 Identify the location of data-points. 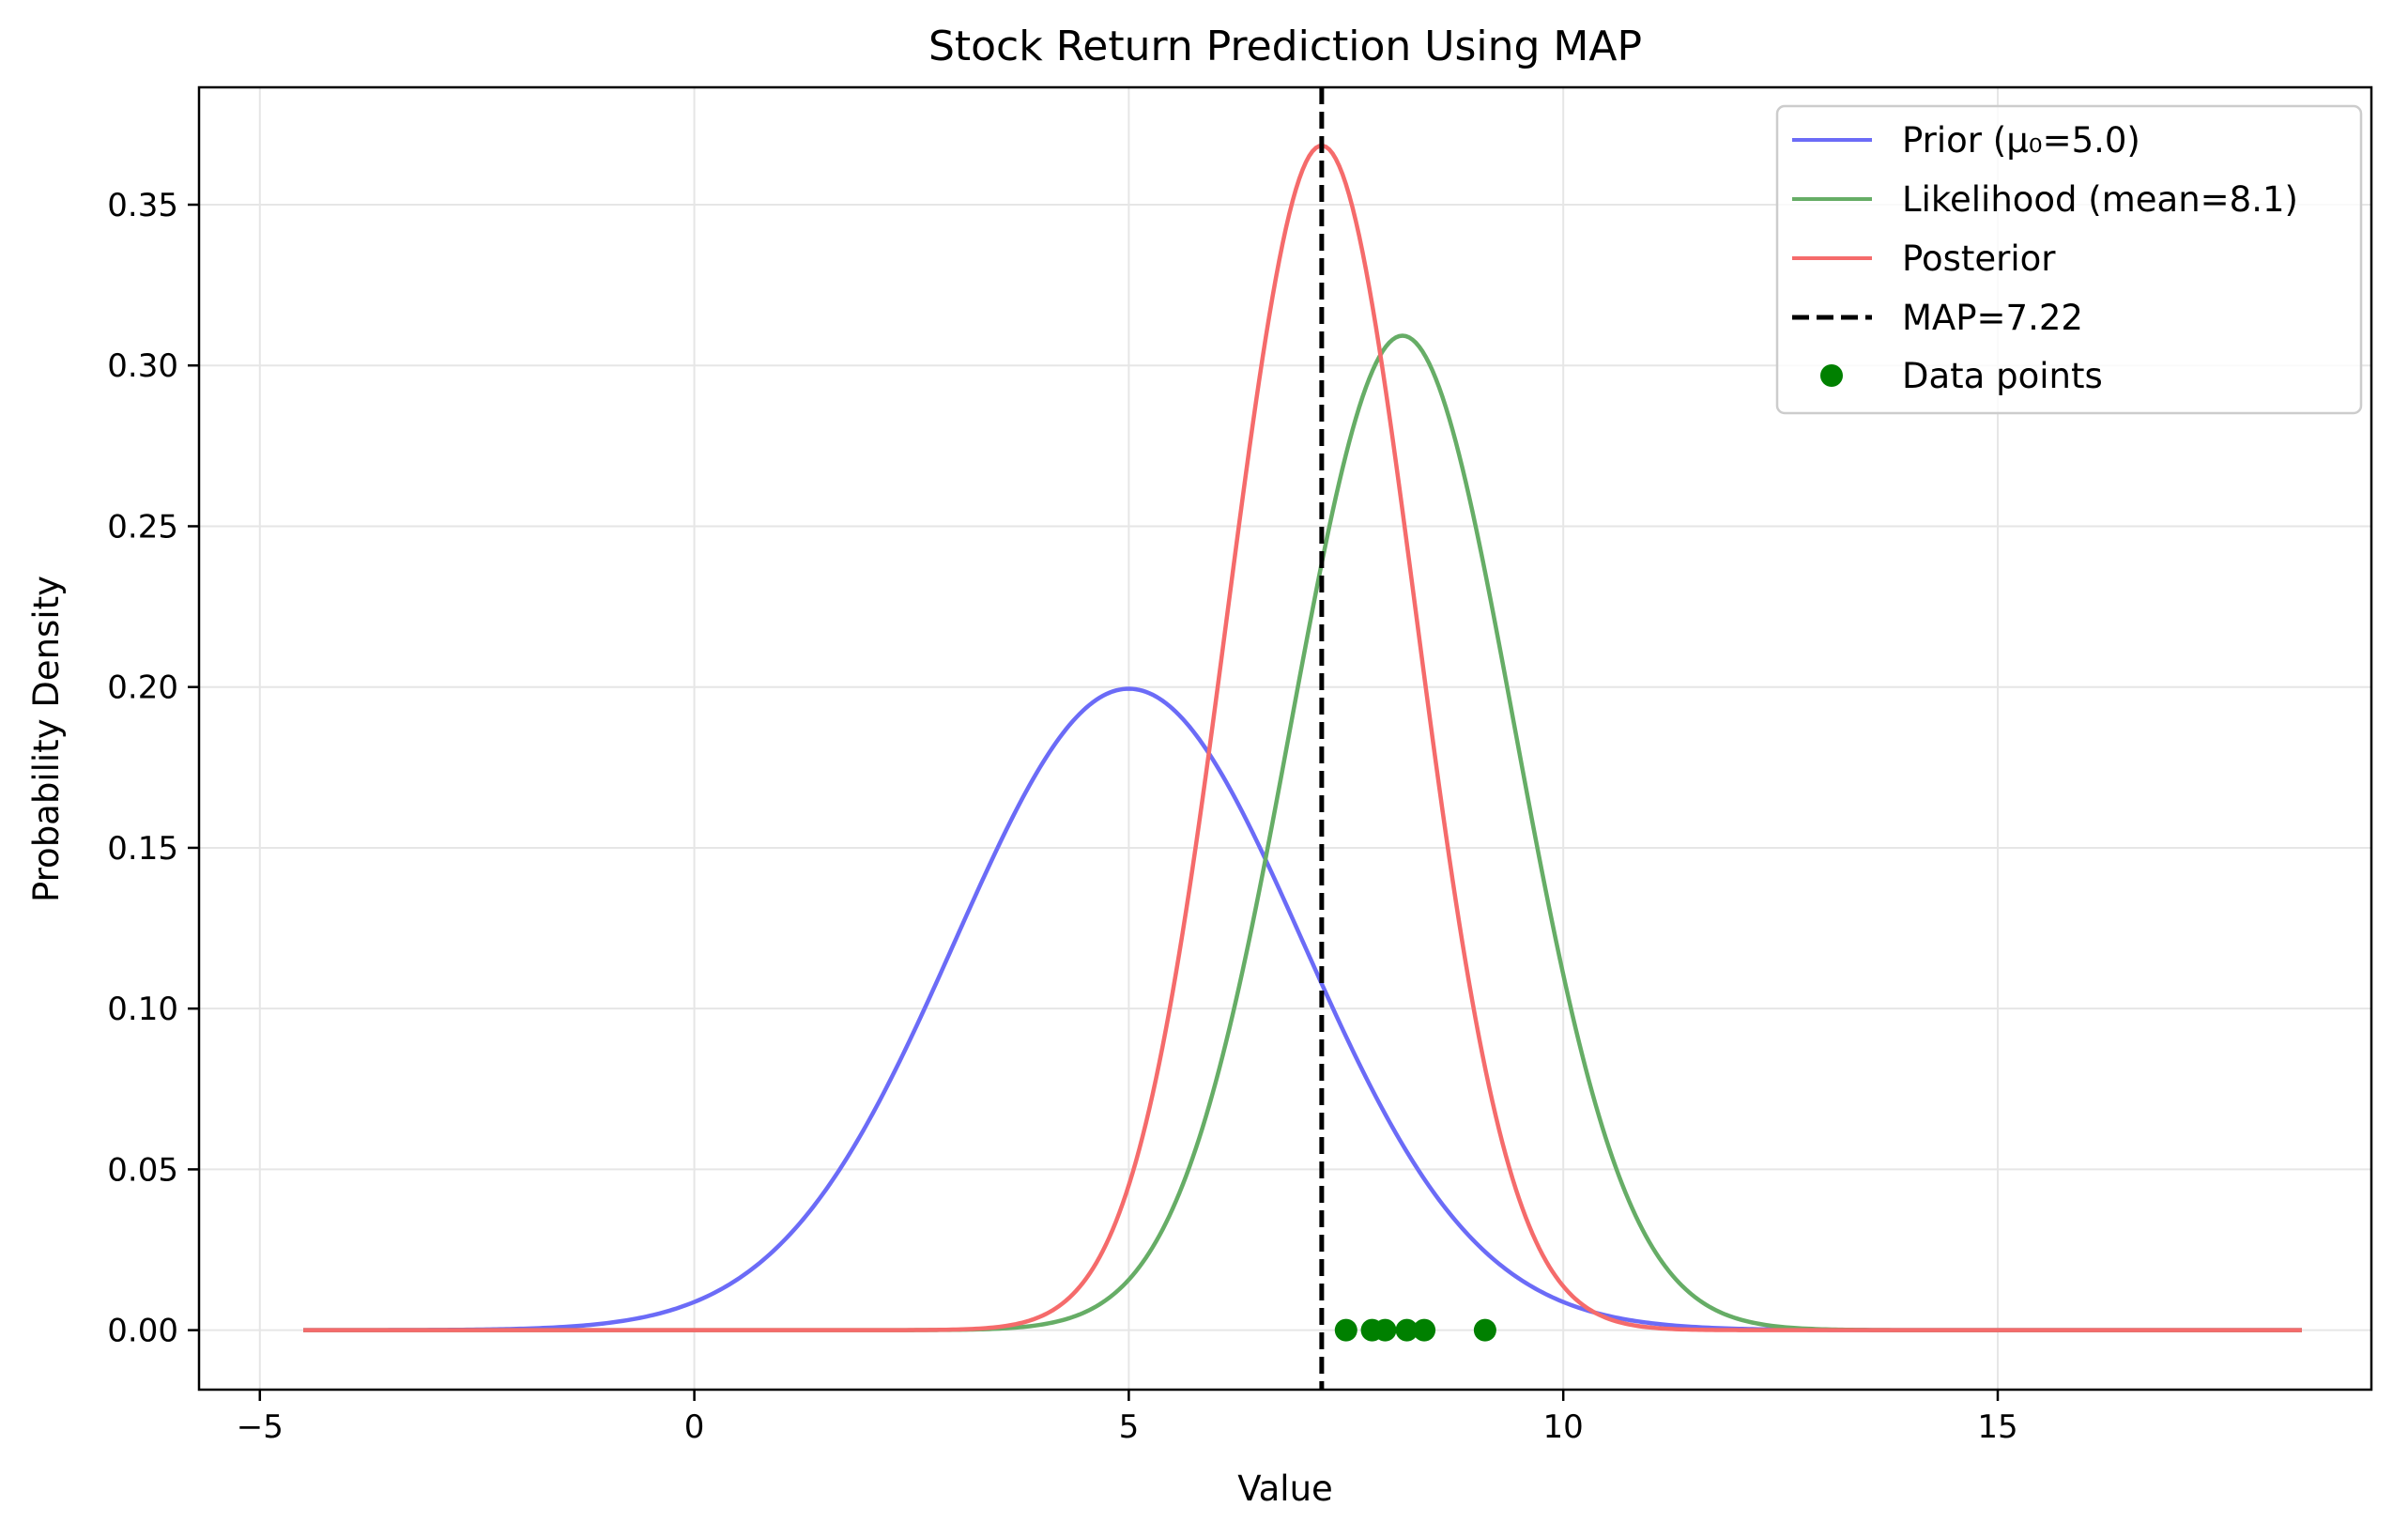
(1415, 1330).